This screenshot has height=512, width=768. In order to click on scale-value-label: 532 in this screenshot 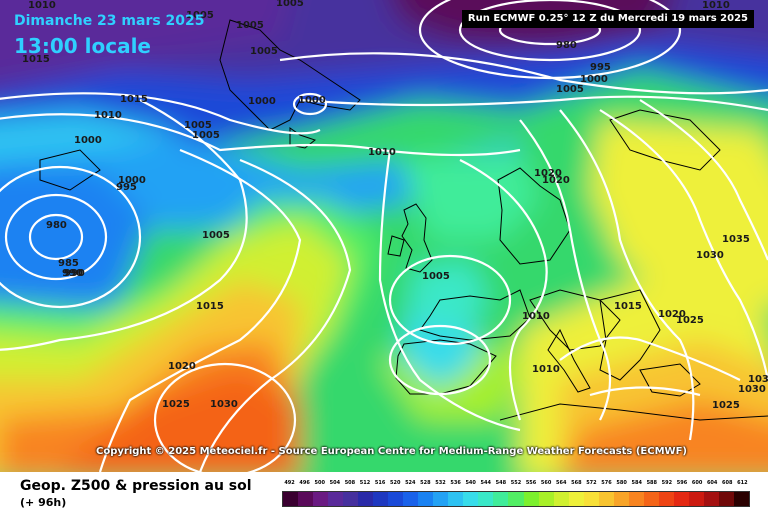, I will do `click(440, 483)`.